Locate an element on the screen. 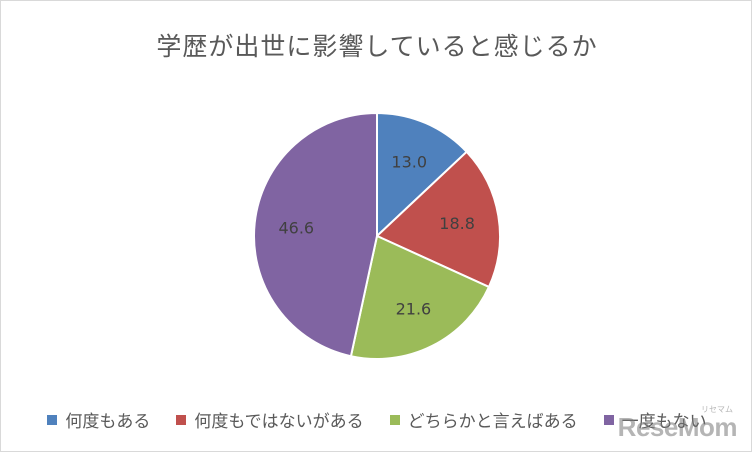 The height and width of the screenshot is (453, 752). data-label-2: 18.8 is located at coordinates (457, 223).